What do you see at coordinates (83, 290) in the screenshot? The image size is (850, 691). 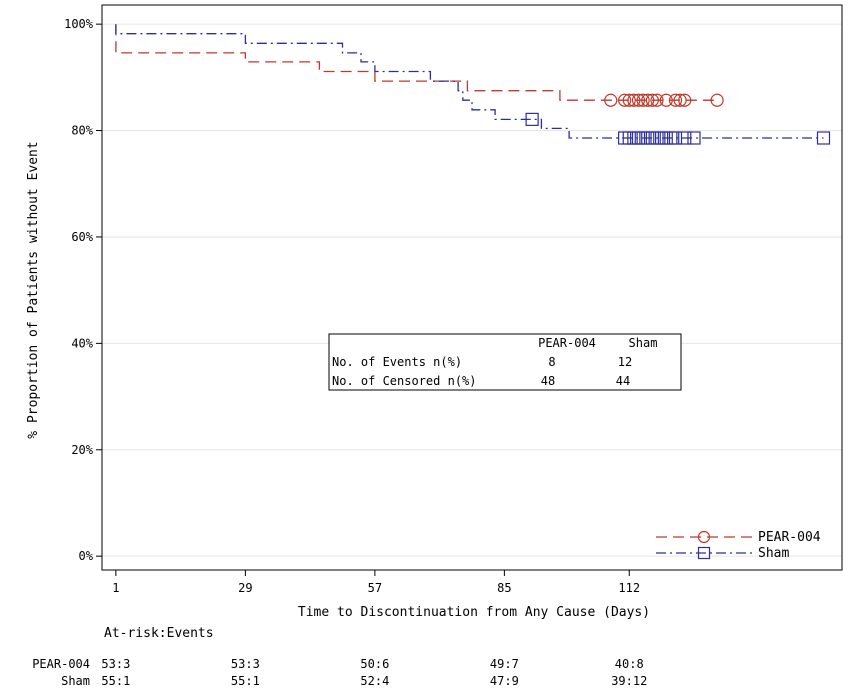 I see `y-axis: 0% 20% 40% 60% 80% 100%` at bounding box center [83, 290].